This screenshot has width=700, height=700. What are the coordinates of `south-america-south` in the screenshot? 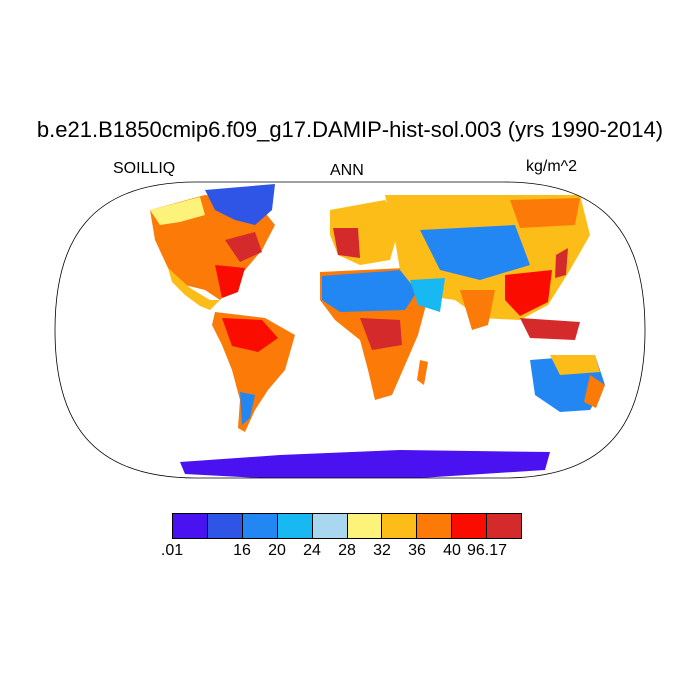 It's located at (247, 408).